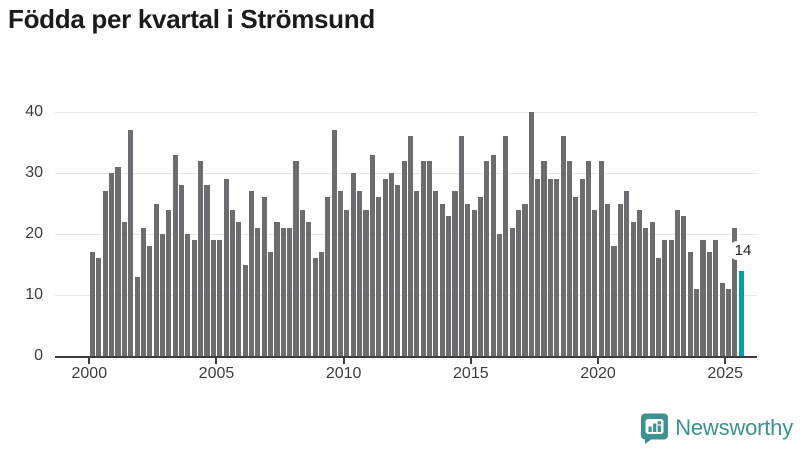  Describe the element at coordinates (741, 313) in the screenshot. I see `highlighted-bar` at that location.